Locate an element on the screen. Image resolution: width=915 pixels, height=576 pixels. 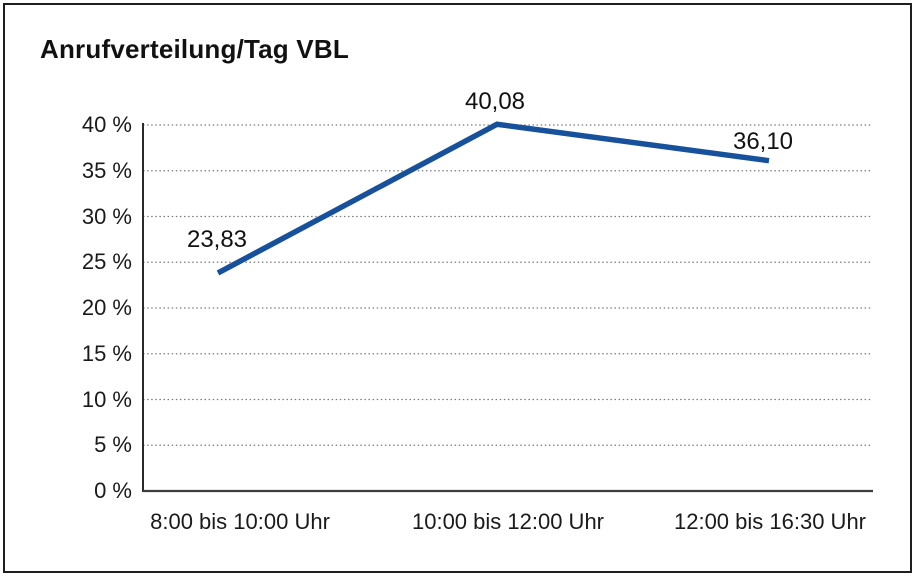
chart-title: Anrufverteilung/Tag VBL is located at coordinates (194, 49).